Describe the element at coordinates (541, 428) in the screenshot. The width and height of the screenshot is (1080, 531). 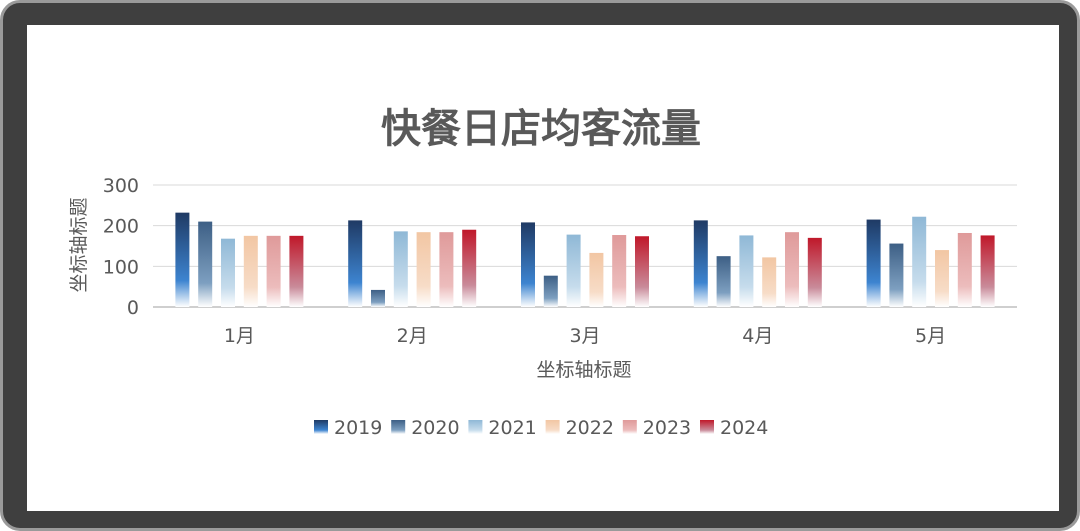
I see `legend: 2019 2020 2021 2022 2023 2024` at that location.